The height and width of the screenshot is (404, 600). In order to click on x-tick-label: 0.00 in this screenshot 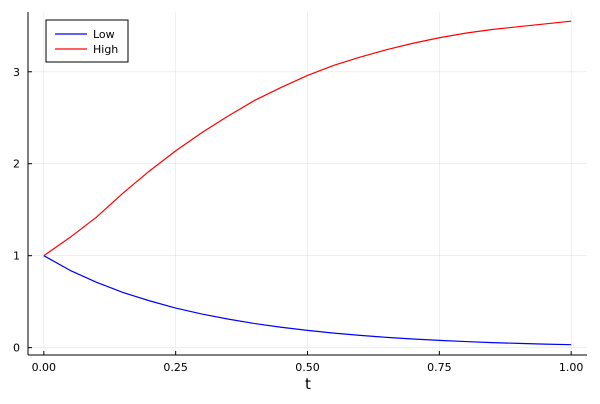, I will do `click(44, 367)`.